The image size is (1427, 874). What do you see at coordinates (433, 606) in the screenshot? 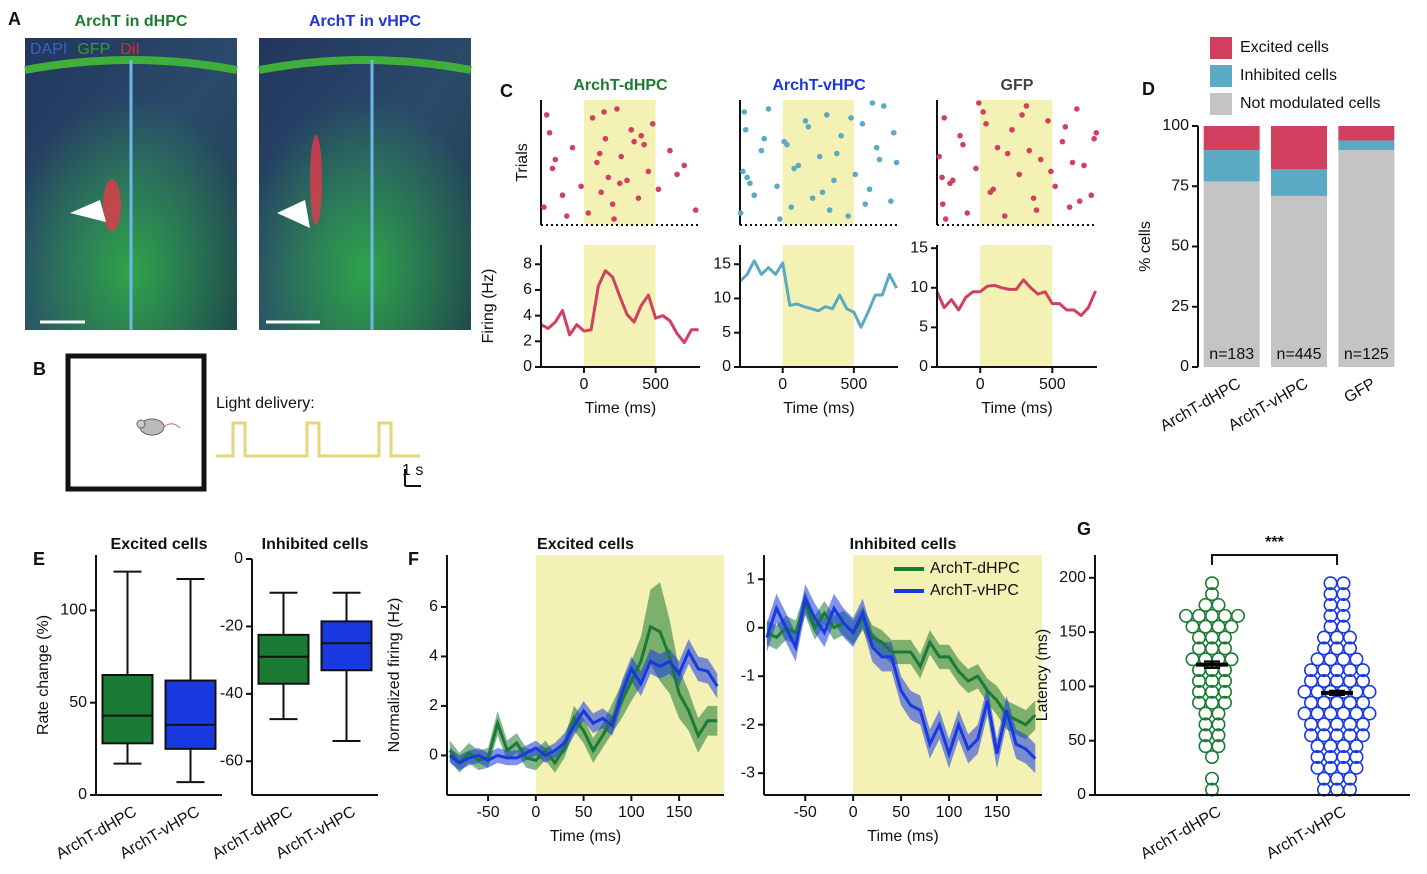
I see `y-tick-label: 6` at bounding box center [433, 606].